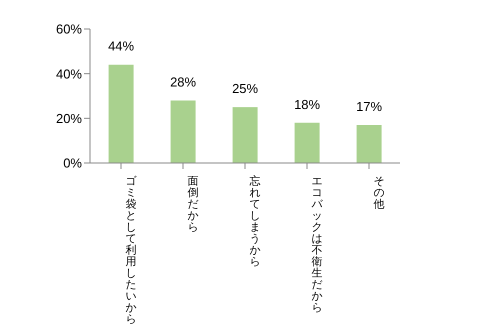 This screenshot has height=329, width=485. Describe the element at coordinates (72, 163) in the screenshot. I see `y-tick-label: 0%` at that location.